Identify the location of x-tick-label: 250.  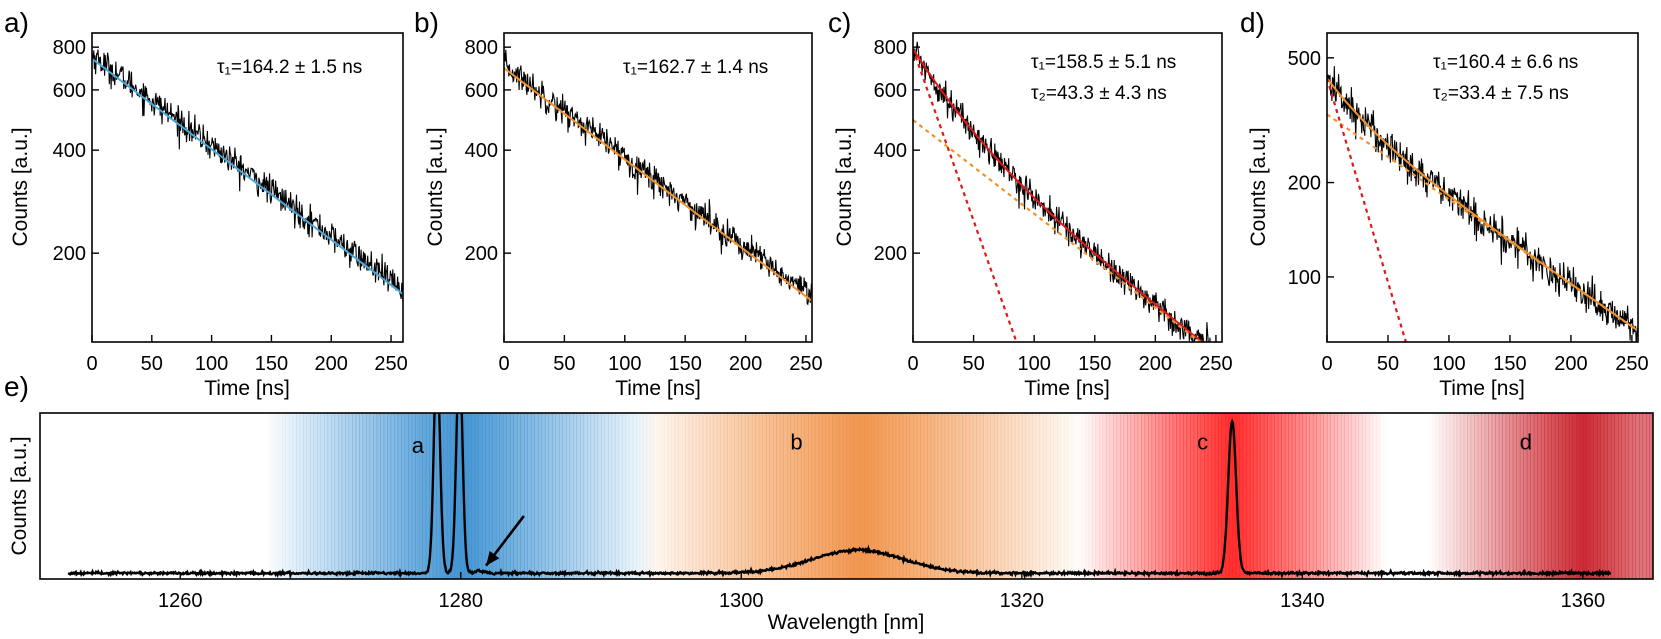
(390, 364).